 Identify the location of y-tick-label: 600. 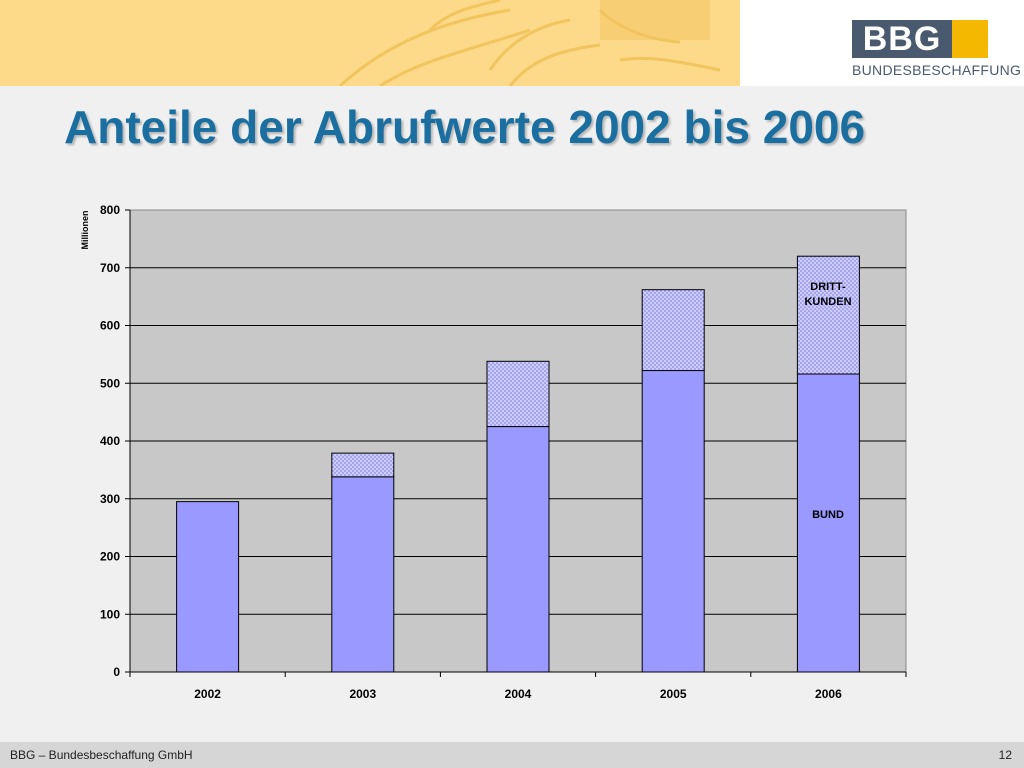
(110, 326).